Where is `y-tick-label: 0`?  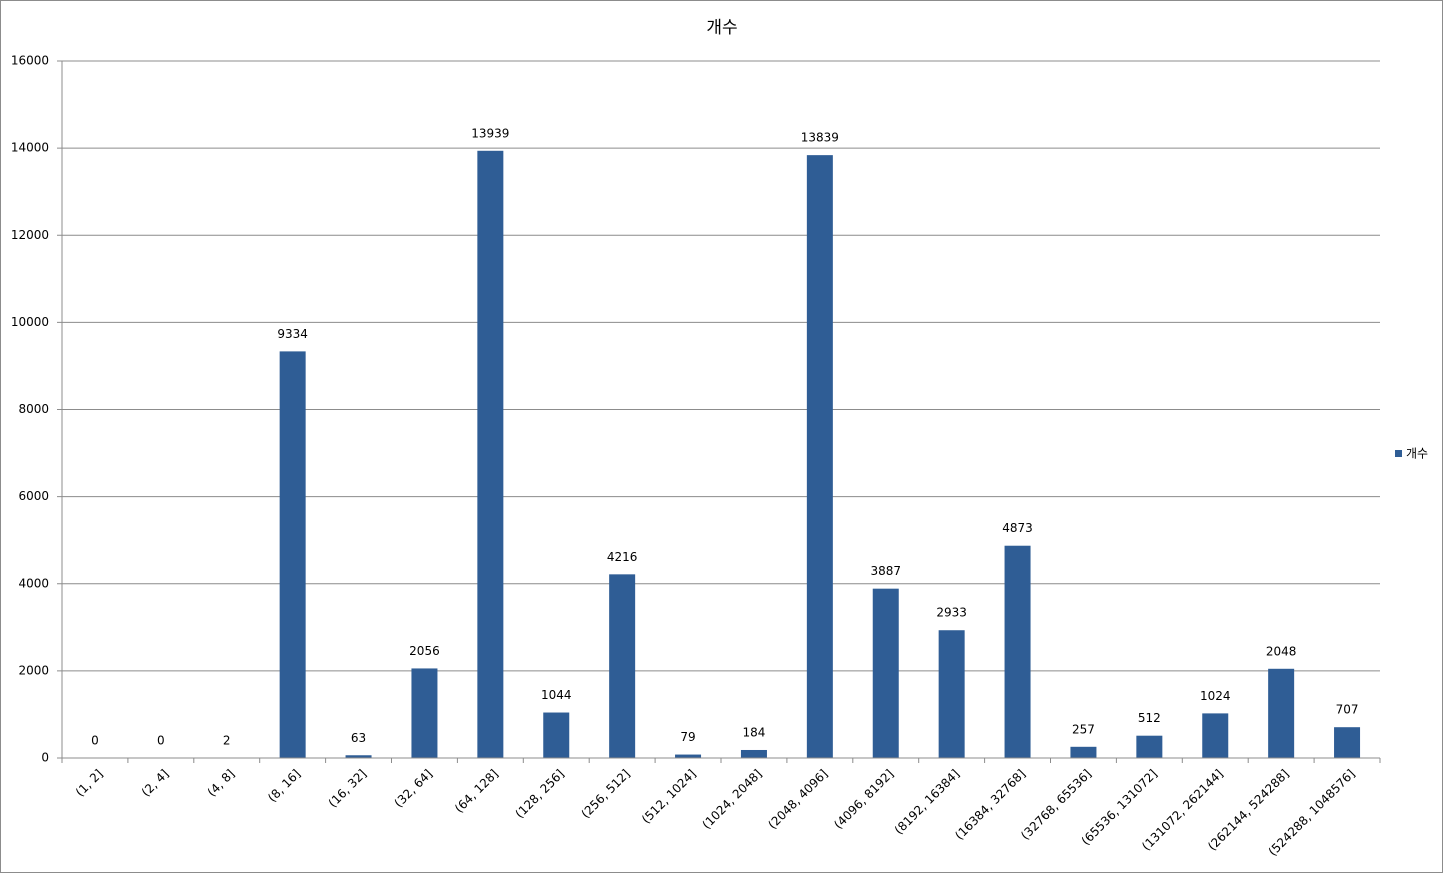
y-tick-label: 0 is located at coordinates (45, 758).